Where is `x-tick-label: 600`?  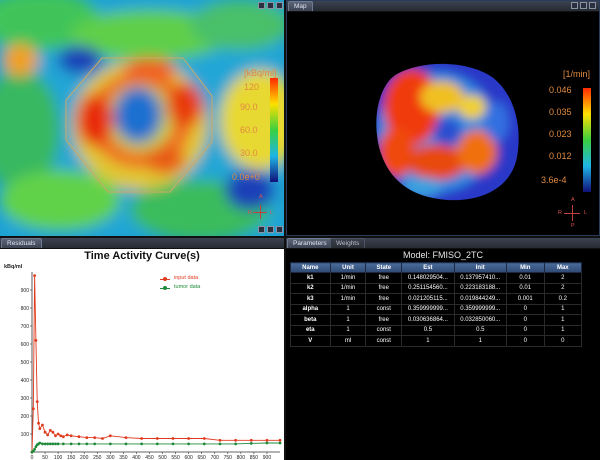
x-tick-label: 600 is located at coordinates (188, 457).